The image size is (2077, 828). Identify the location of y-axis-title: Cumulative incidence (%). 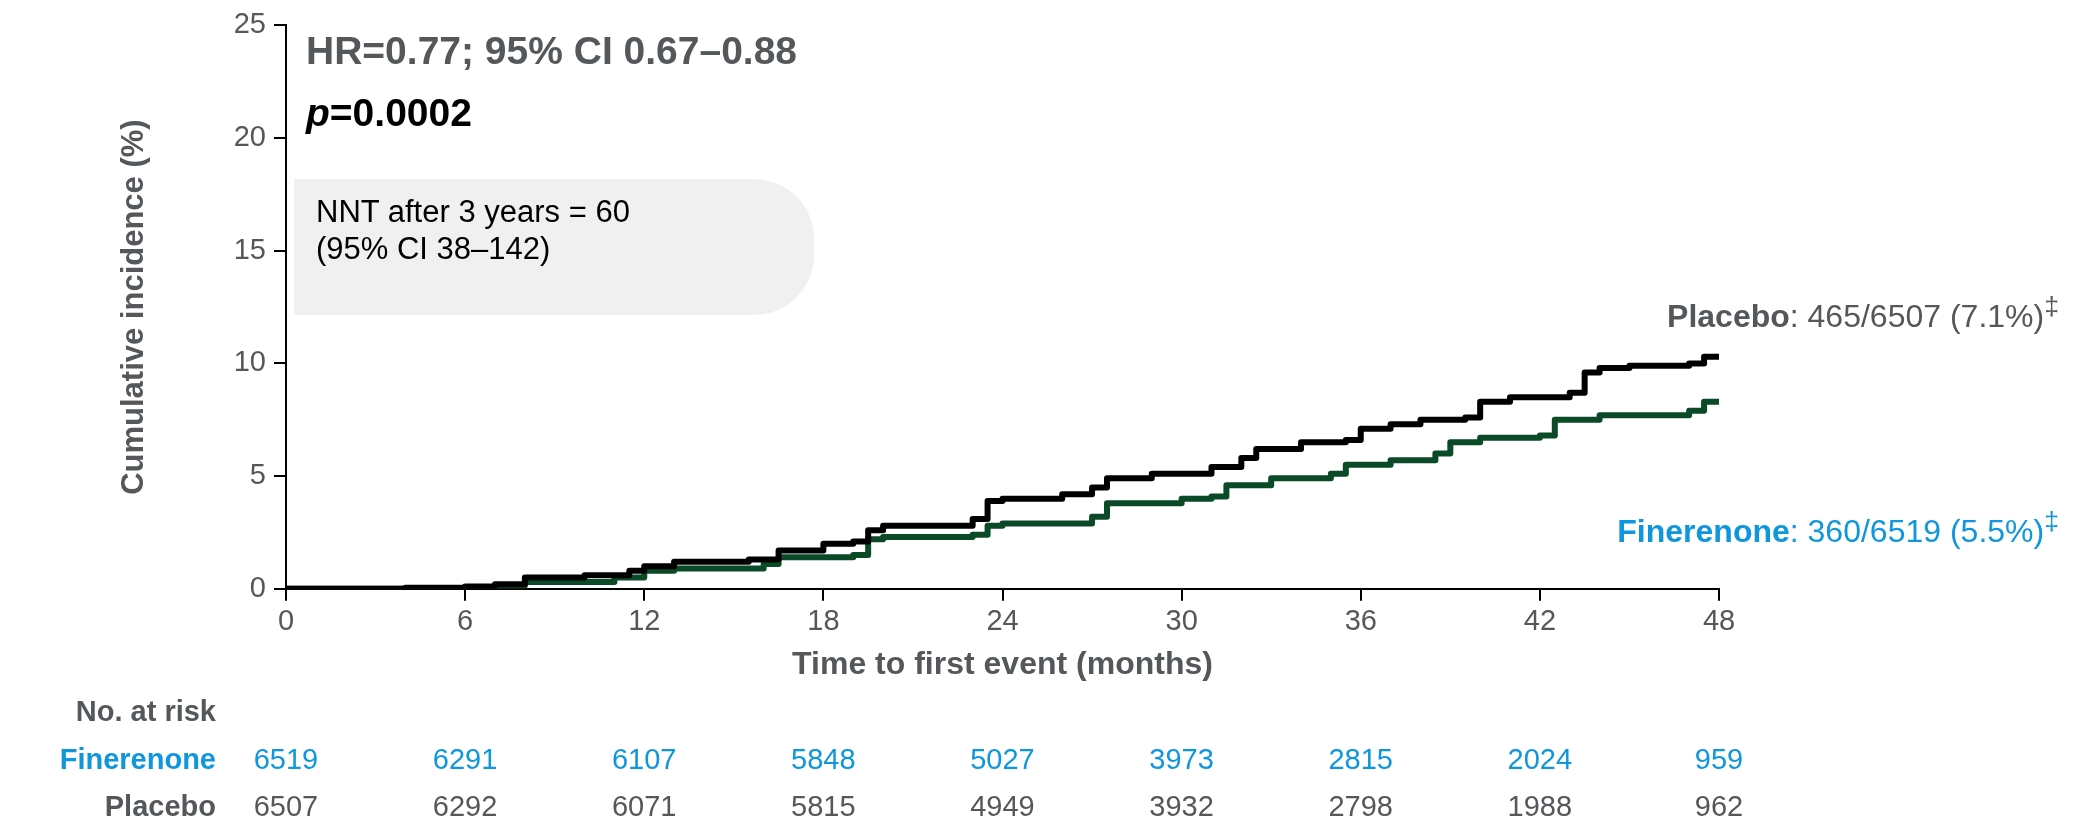
(133, 307).